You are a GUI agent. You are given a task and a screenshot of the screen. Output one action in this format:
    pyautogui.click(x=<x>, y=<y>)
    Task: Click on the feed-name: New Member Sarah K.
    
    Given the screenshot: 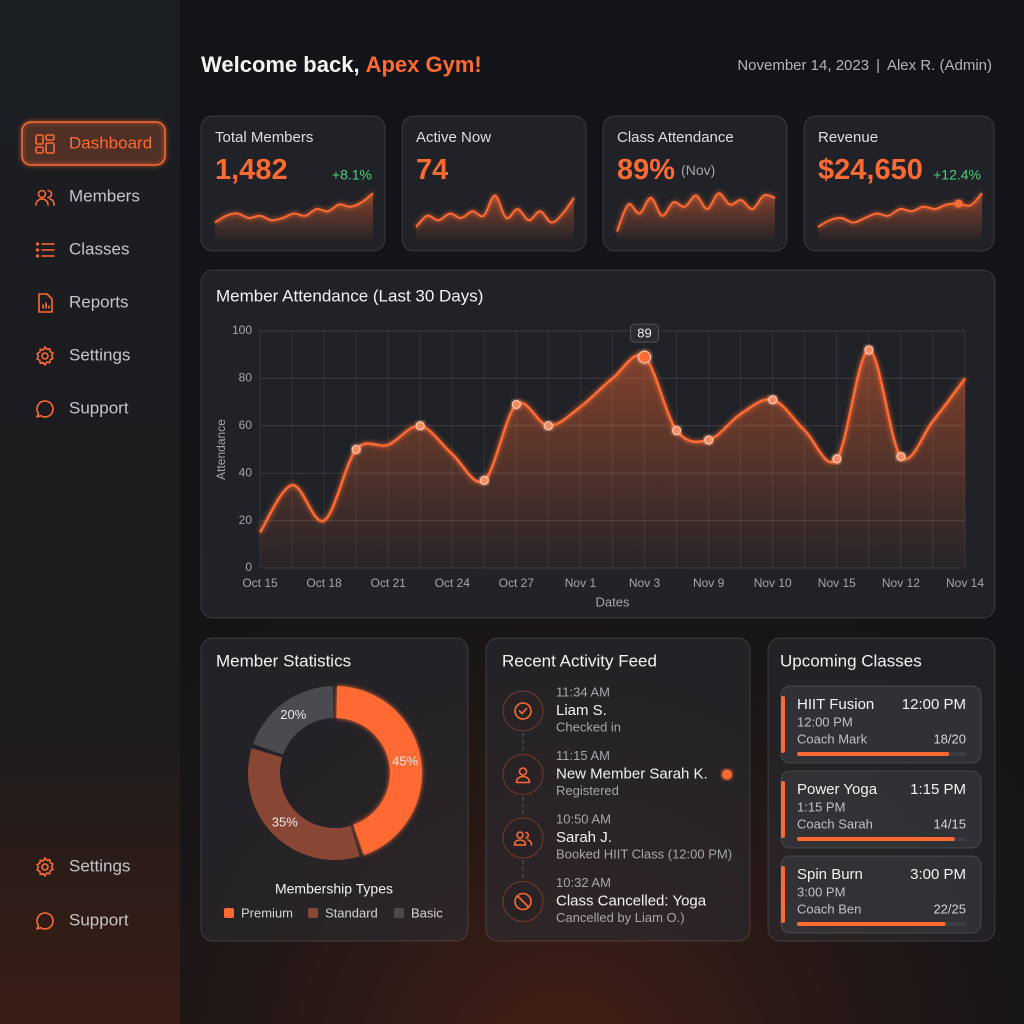 What is the action you would take?
    pyautogui.click(x=632, y=773)
    